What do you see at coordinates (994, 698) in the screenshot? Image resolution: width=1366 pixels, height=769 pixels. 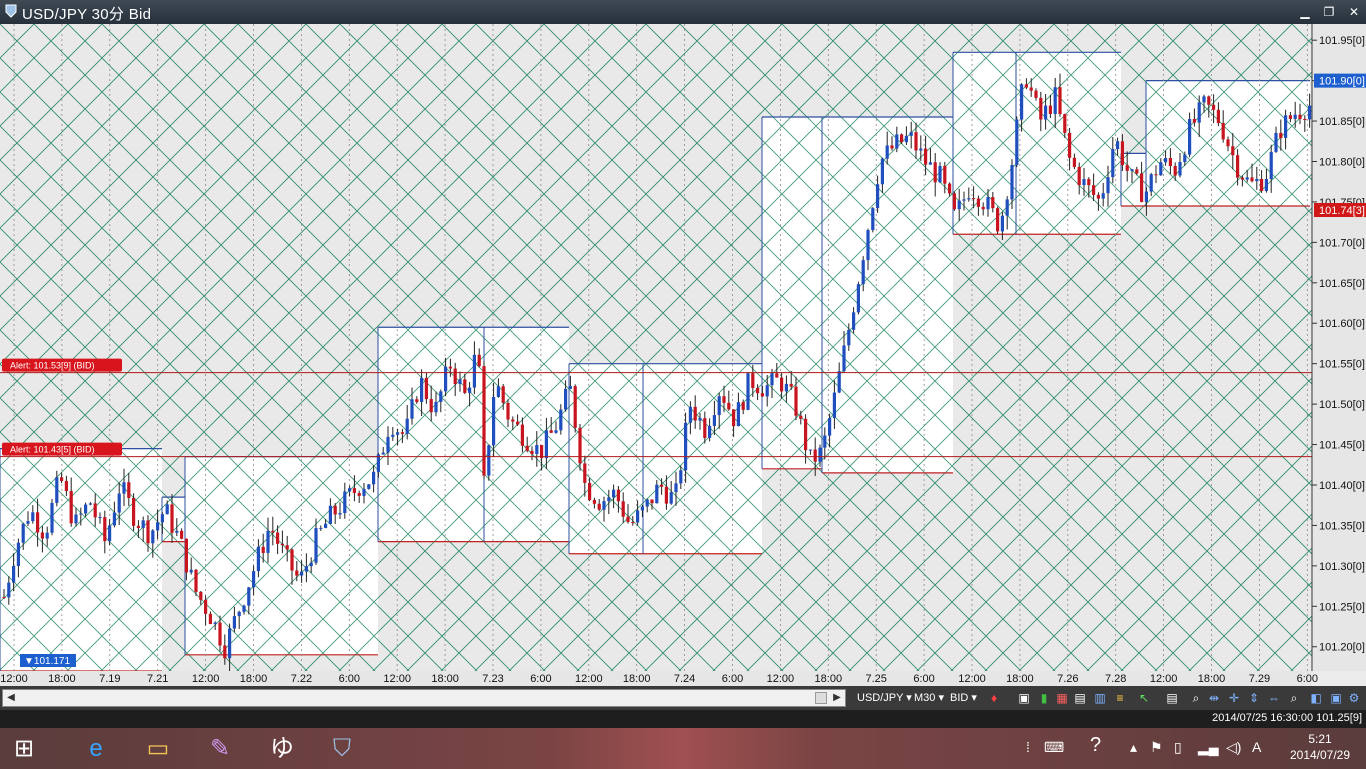 I see `alert-bell-icon: ♦` at bounding box center [994, 698].